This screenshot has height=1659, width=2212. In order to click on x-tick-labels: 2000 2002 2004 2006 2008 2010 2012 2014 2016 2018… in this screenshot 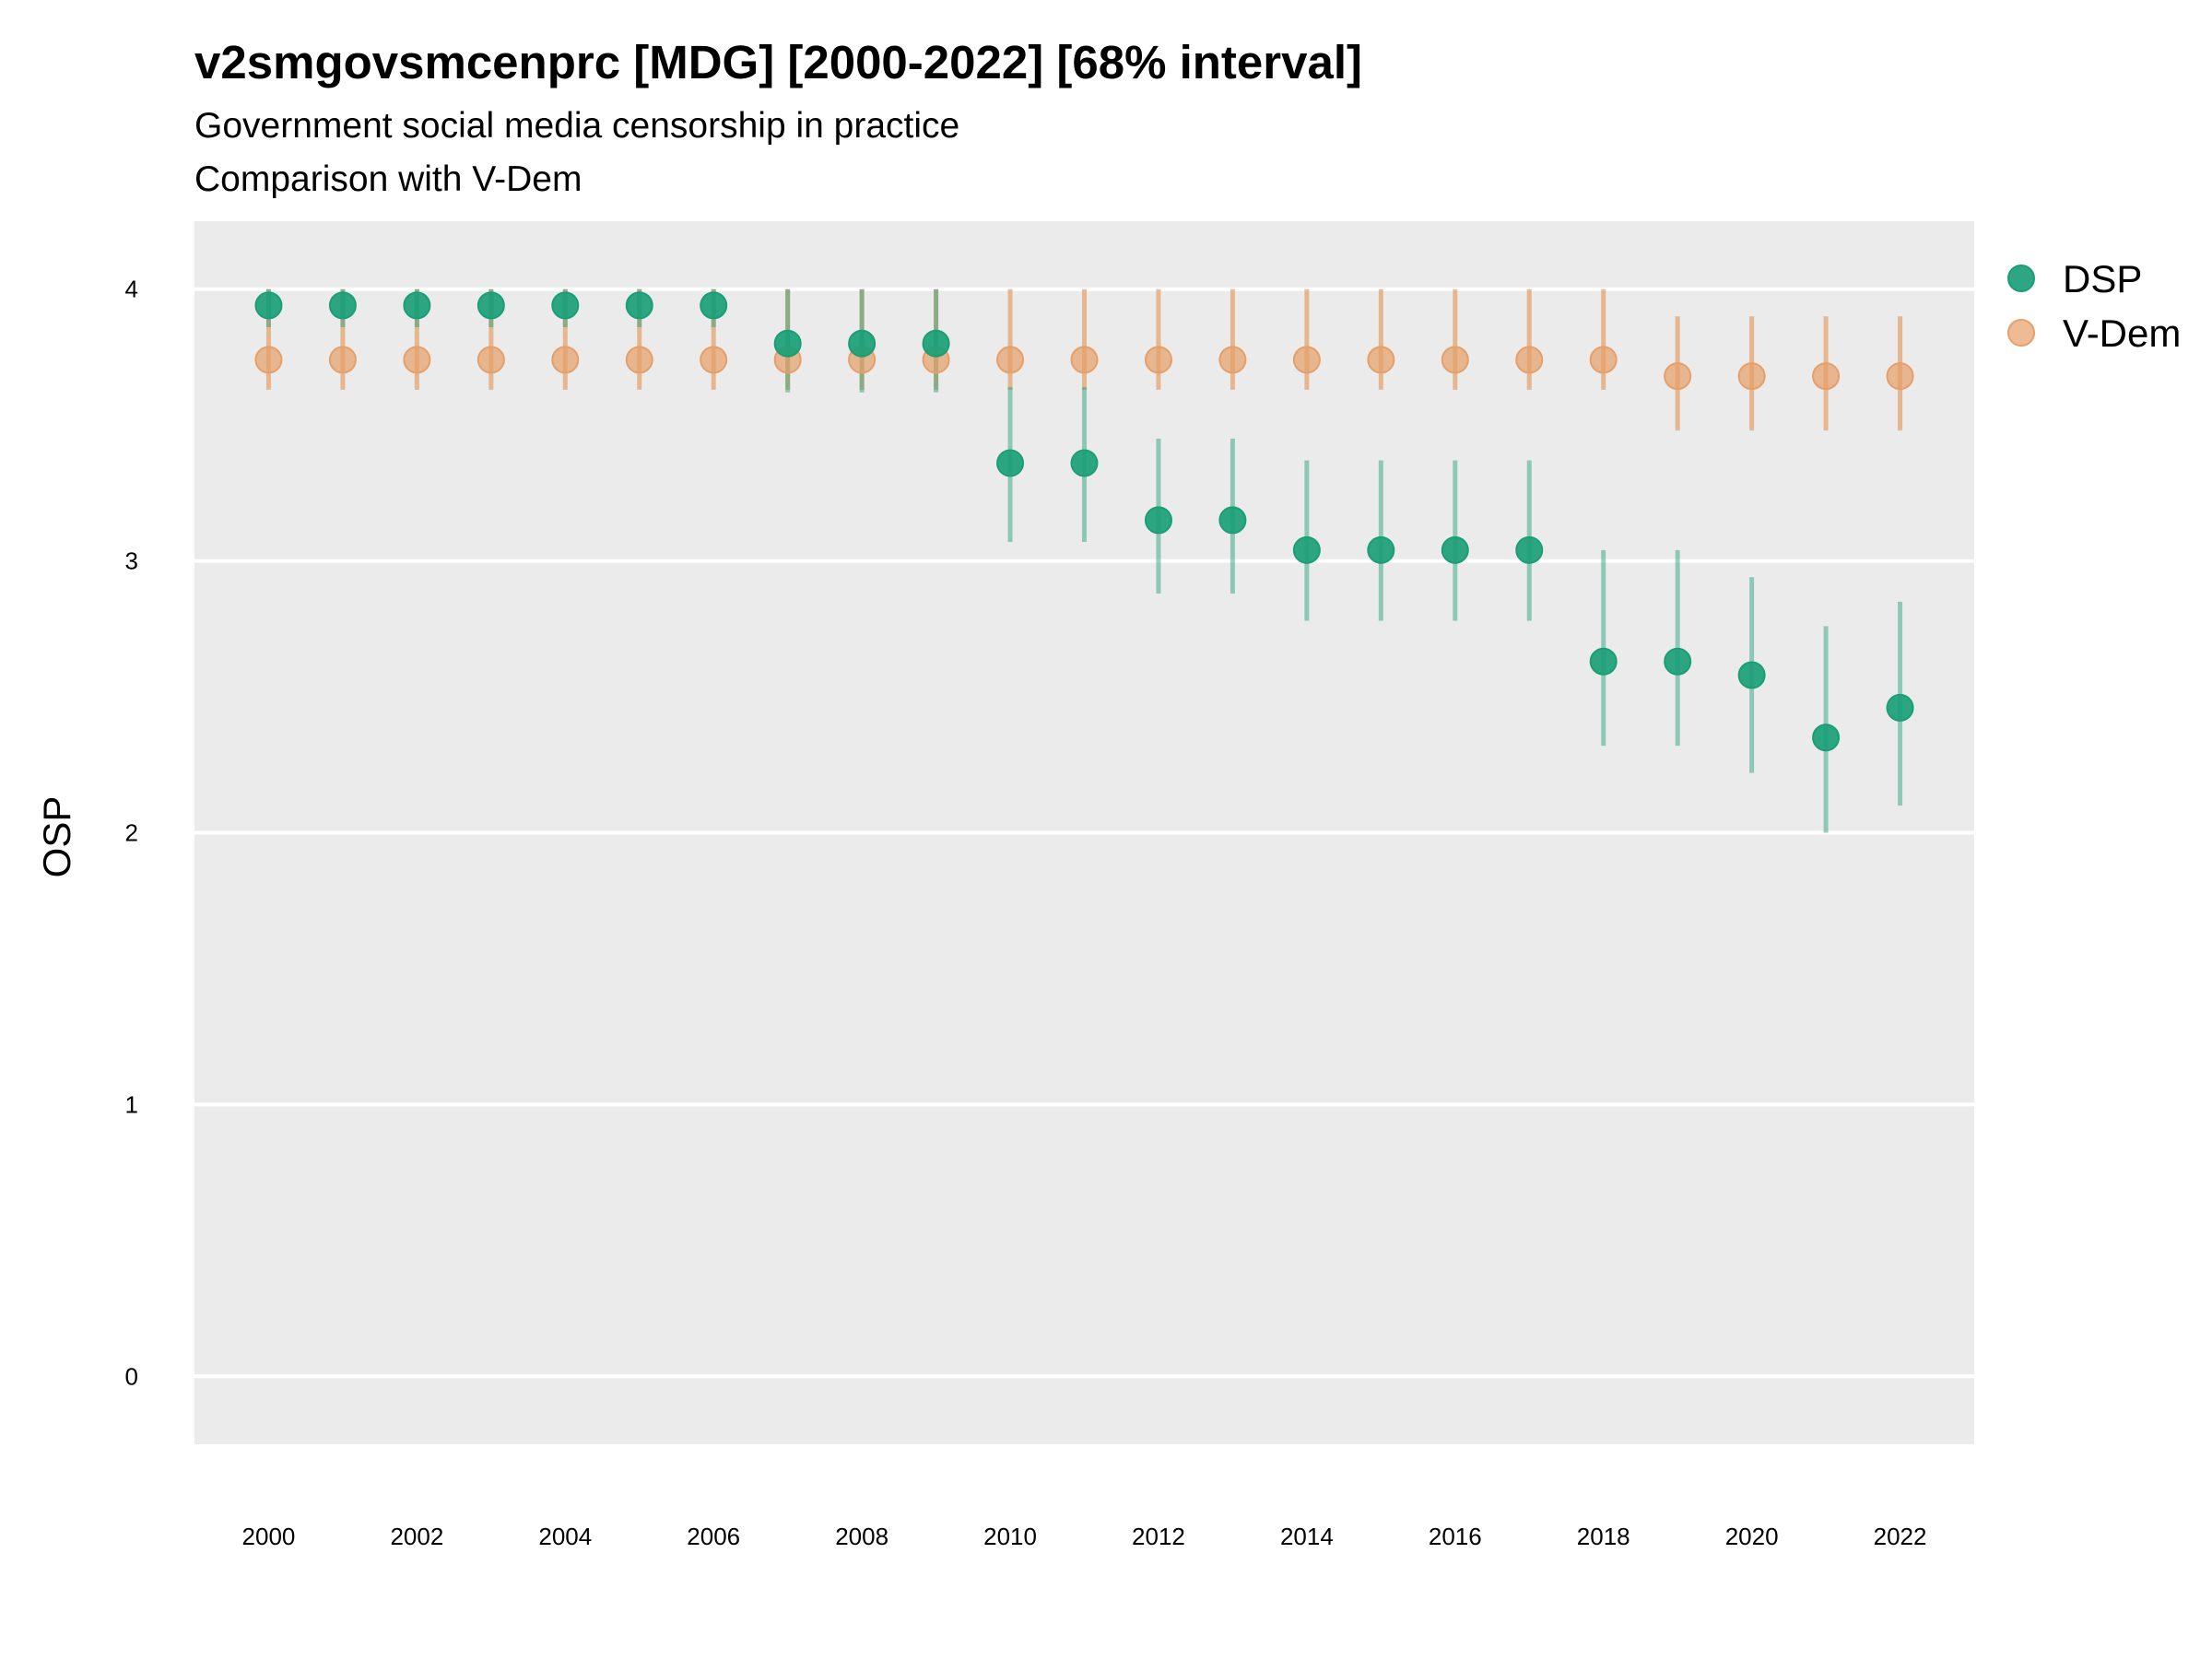, I will do `click(1084, 1536)`.